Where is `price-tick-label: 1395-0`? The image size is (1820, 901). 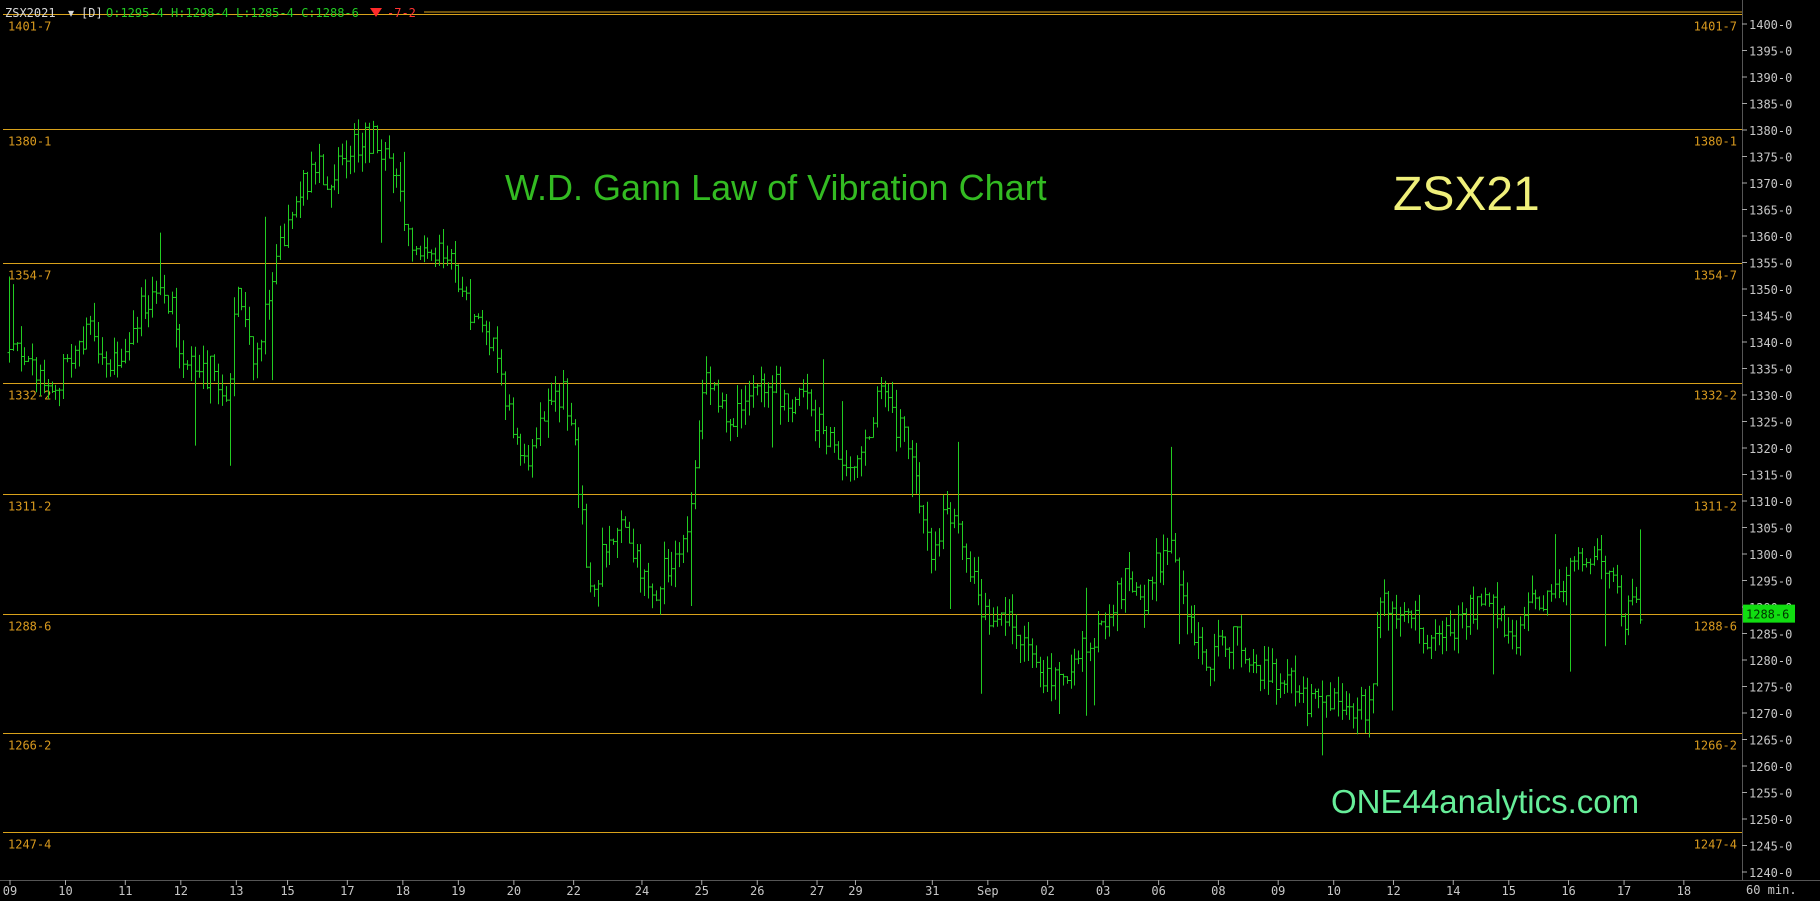
price-tick-label: 1395-0 is located at coordinates (1770, 52).